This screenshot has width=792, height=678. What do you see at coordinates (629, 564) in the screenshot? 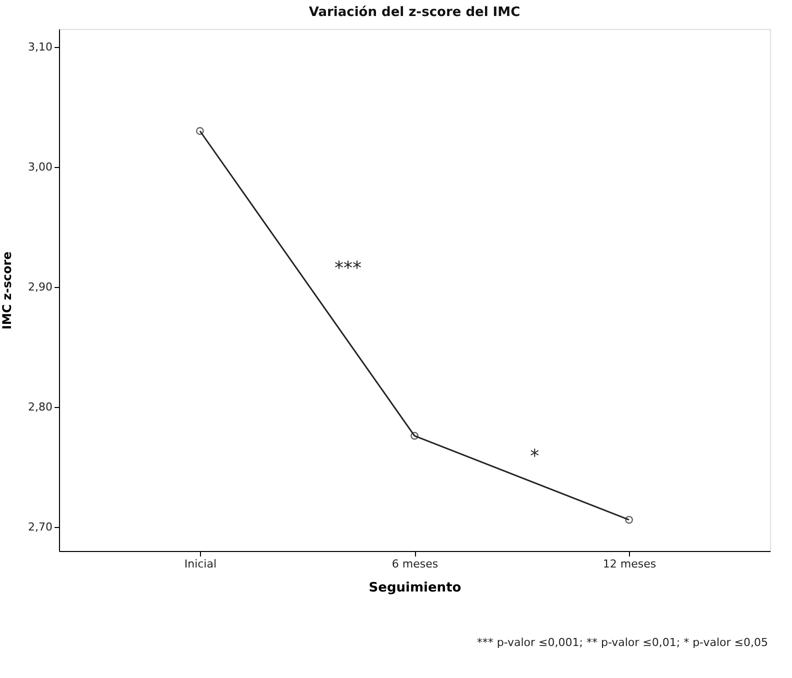
I see `x-tick-label: 12 meses` at bounding box center [629, 564].